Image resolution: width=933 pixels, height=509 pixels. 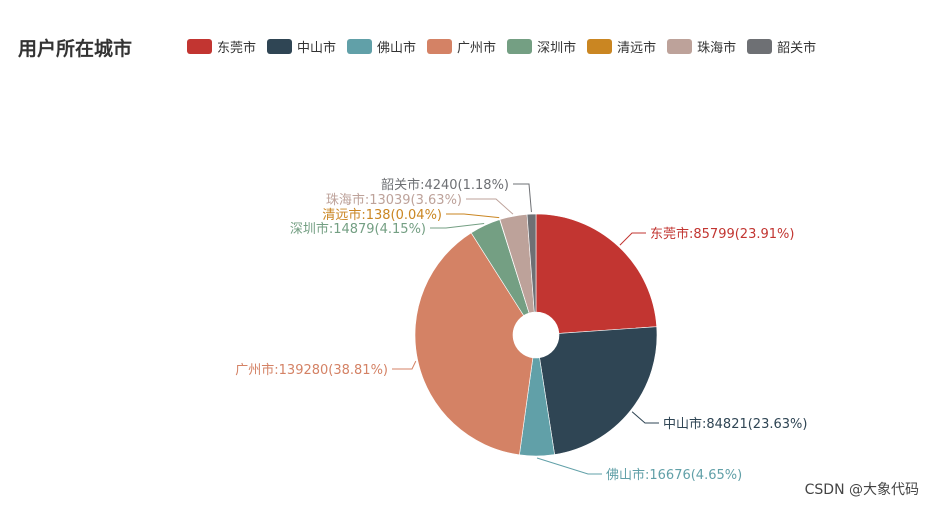 What do you see at coordinates (797, 48) in the screenshot?
I see `legend-label: 韶关市` at bounding box center [797, 48].